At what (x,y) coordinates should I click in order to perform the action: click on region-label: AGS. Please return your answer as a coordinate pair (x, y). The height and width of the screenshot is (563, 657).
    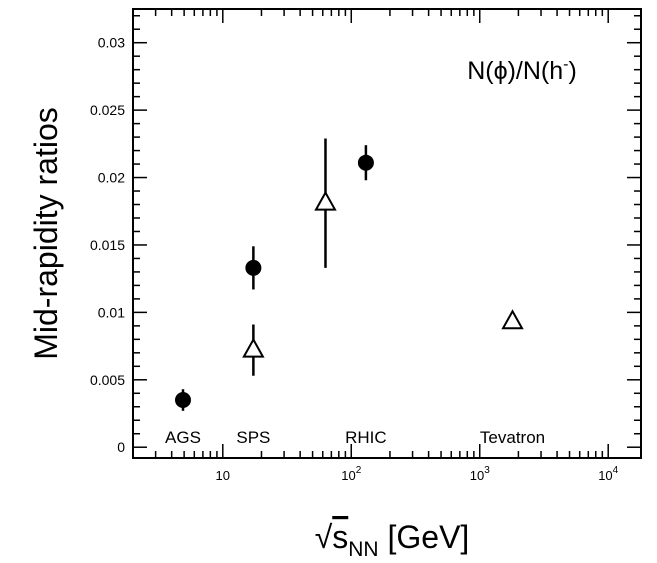
    Looking at the image, I should click on (183, 437).